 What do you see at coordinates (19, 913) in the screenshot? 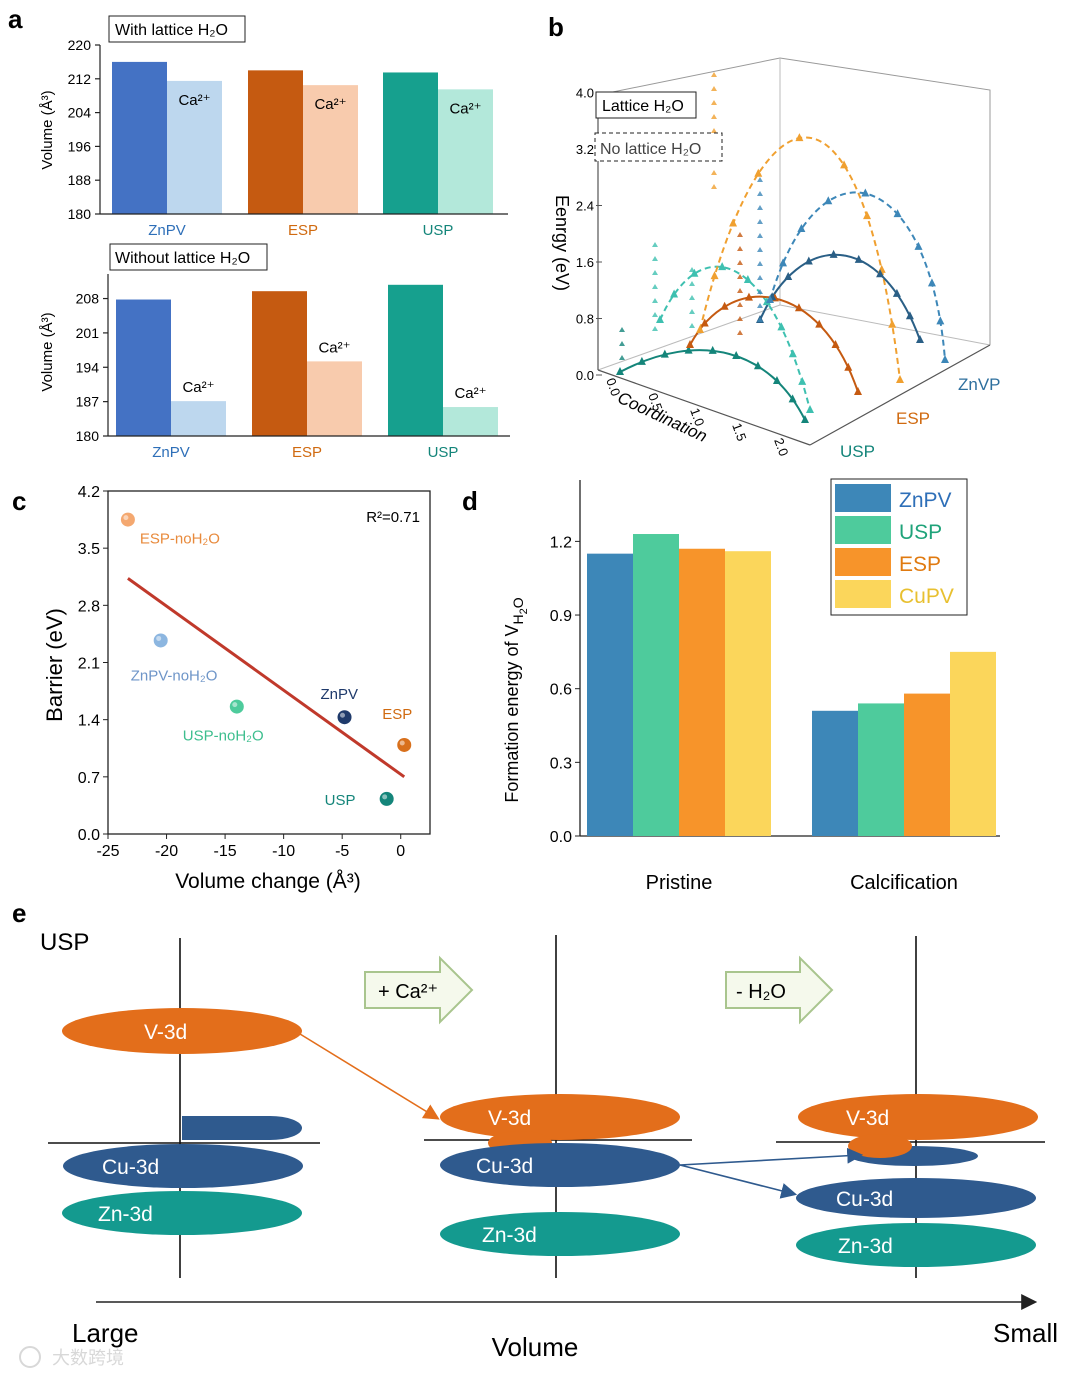
I see `panel-label-e: e` at bounding box center [19, 913].